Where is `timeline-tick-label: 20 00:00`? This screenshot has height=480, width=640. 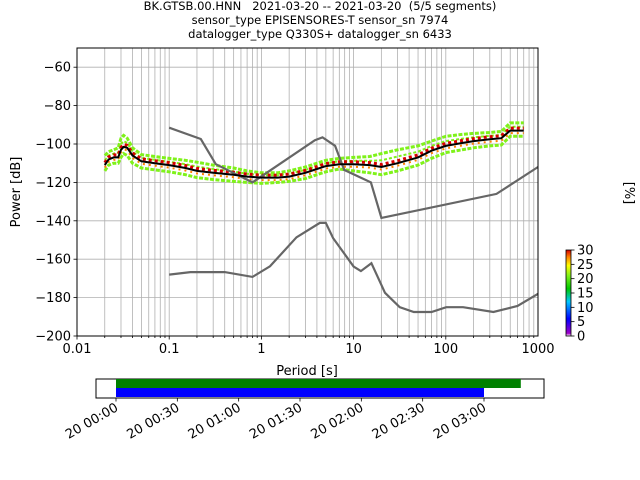
timeline-tick-label: 20 00:00 is located at coordinates (92, 421).